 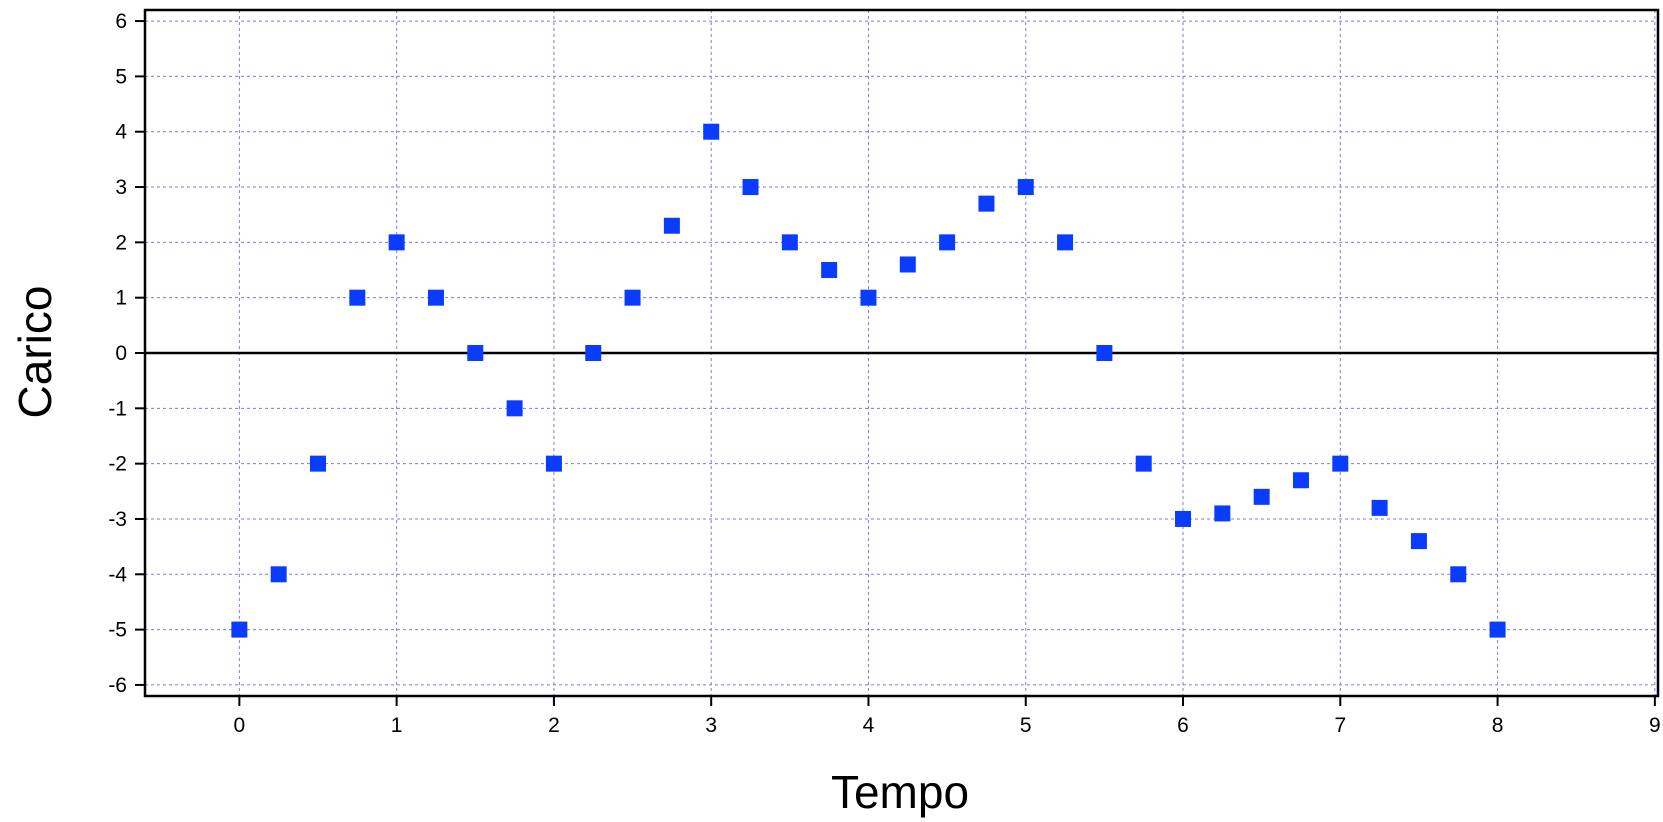 What do you see at coordinates (35, 352) in the screenshot?
I see `y-axis-title: Carico` at bounding box center [35, 352].